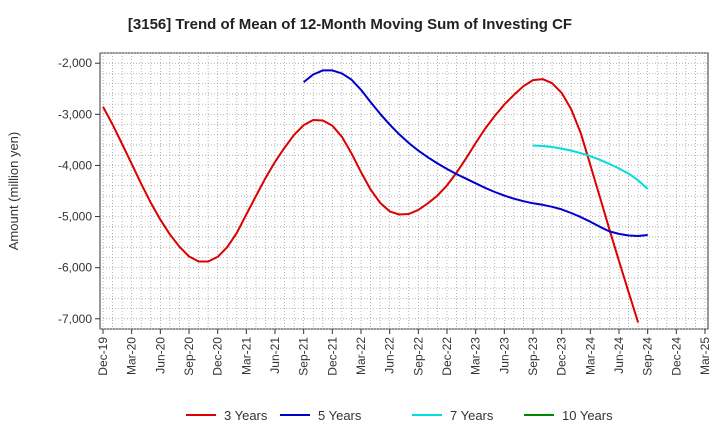  I want to click on y-tick-label: -7,000, so click(75, 319).